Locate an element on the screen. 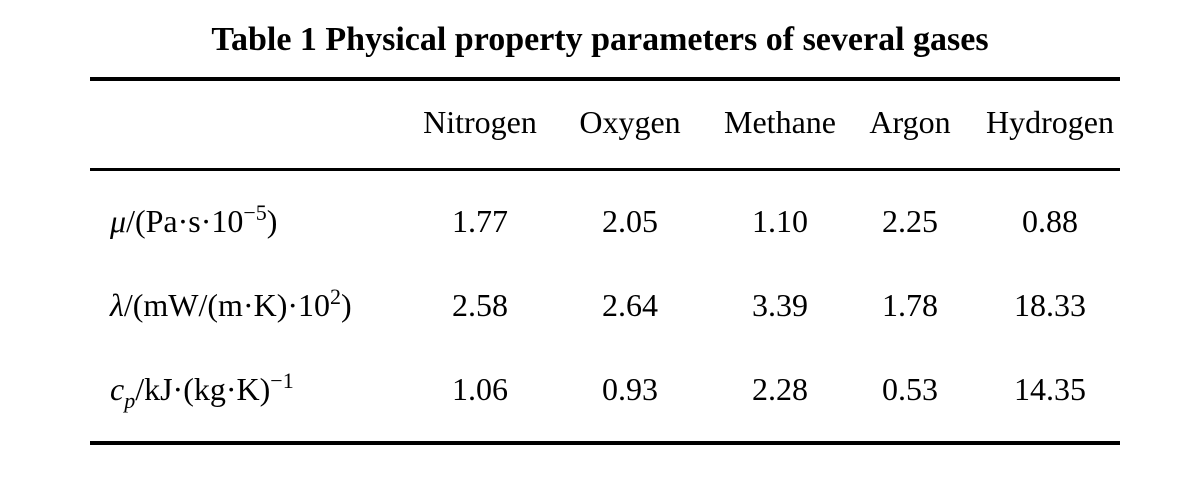  table-cell: 2.28 is located at coordinates (780, 389).